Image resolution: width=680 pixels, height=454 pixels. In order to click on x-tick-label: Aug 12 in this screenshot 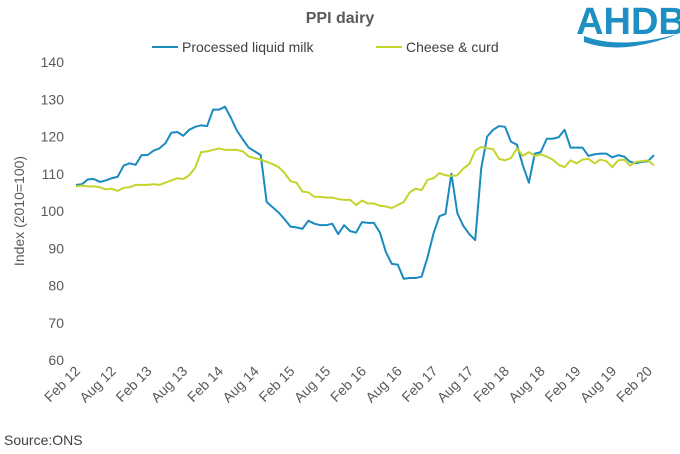, I will do `click(97, 384)`.